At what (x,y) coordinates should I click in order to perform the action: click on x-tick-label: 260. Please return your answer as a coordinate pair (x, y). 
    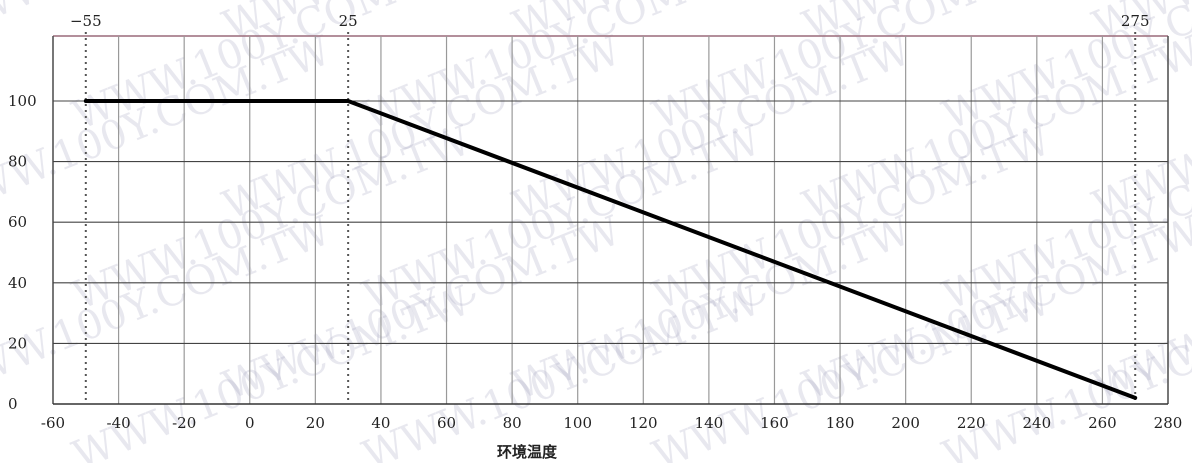
    Looking at the image, I should click on (1102, 423).